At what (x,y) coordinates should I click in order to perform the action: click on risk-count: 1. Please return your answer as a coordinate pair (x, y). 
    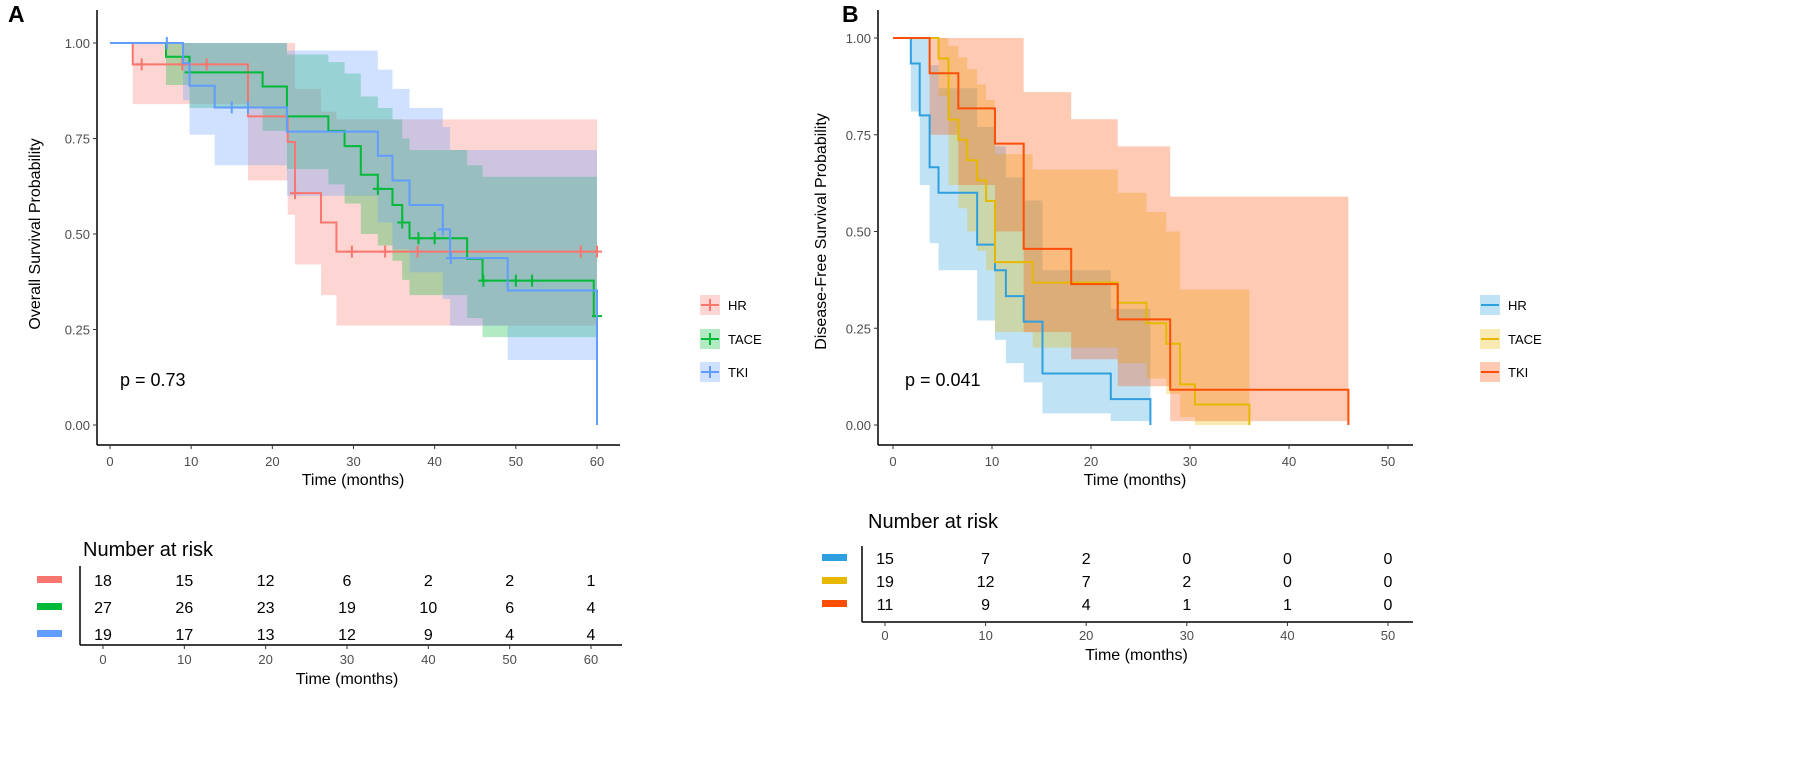
    Looking at the image, I should click on (591, 581).